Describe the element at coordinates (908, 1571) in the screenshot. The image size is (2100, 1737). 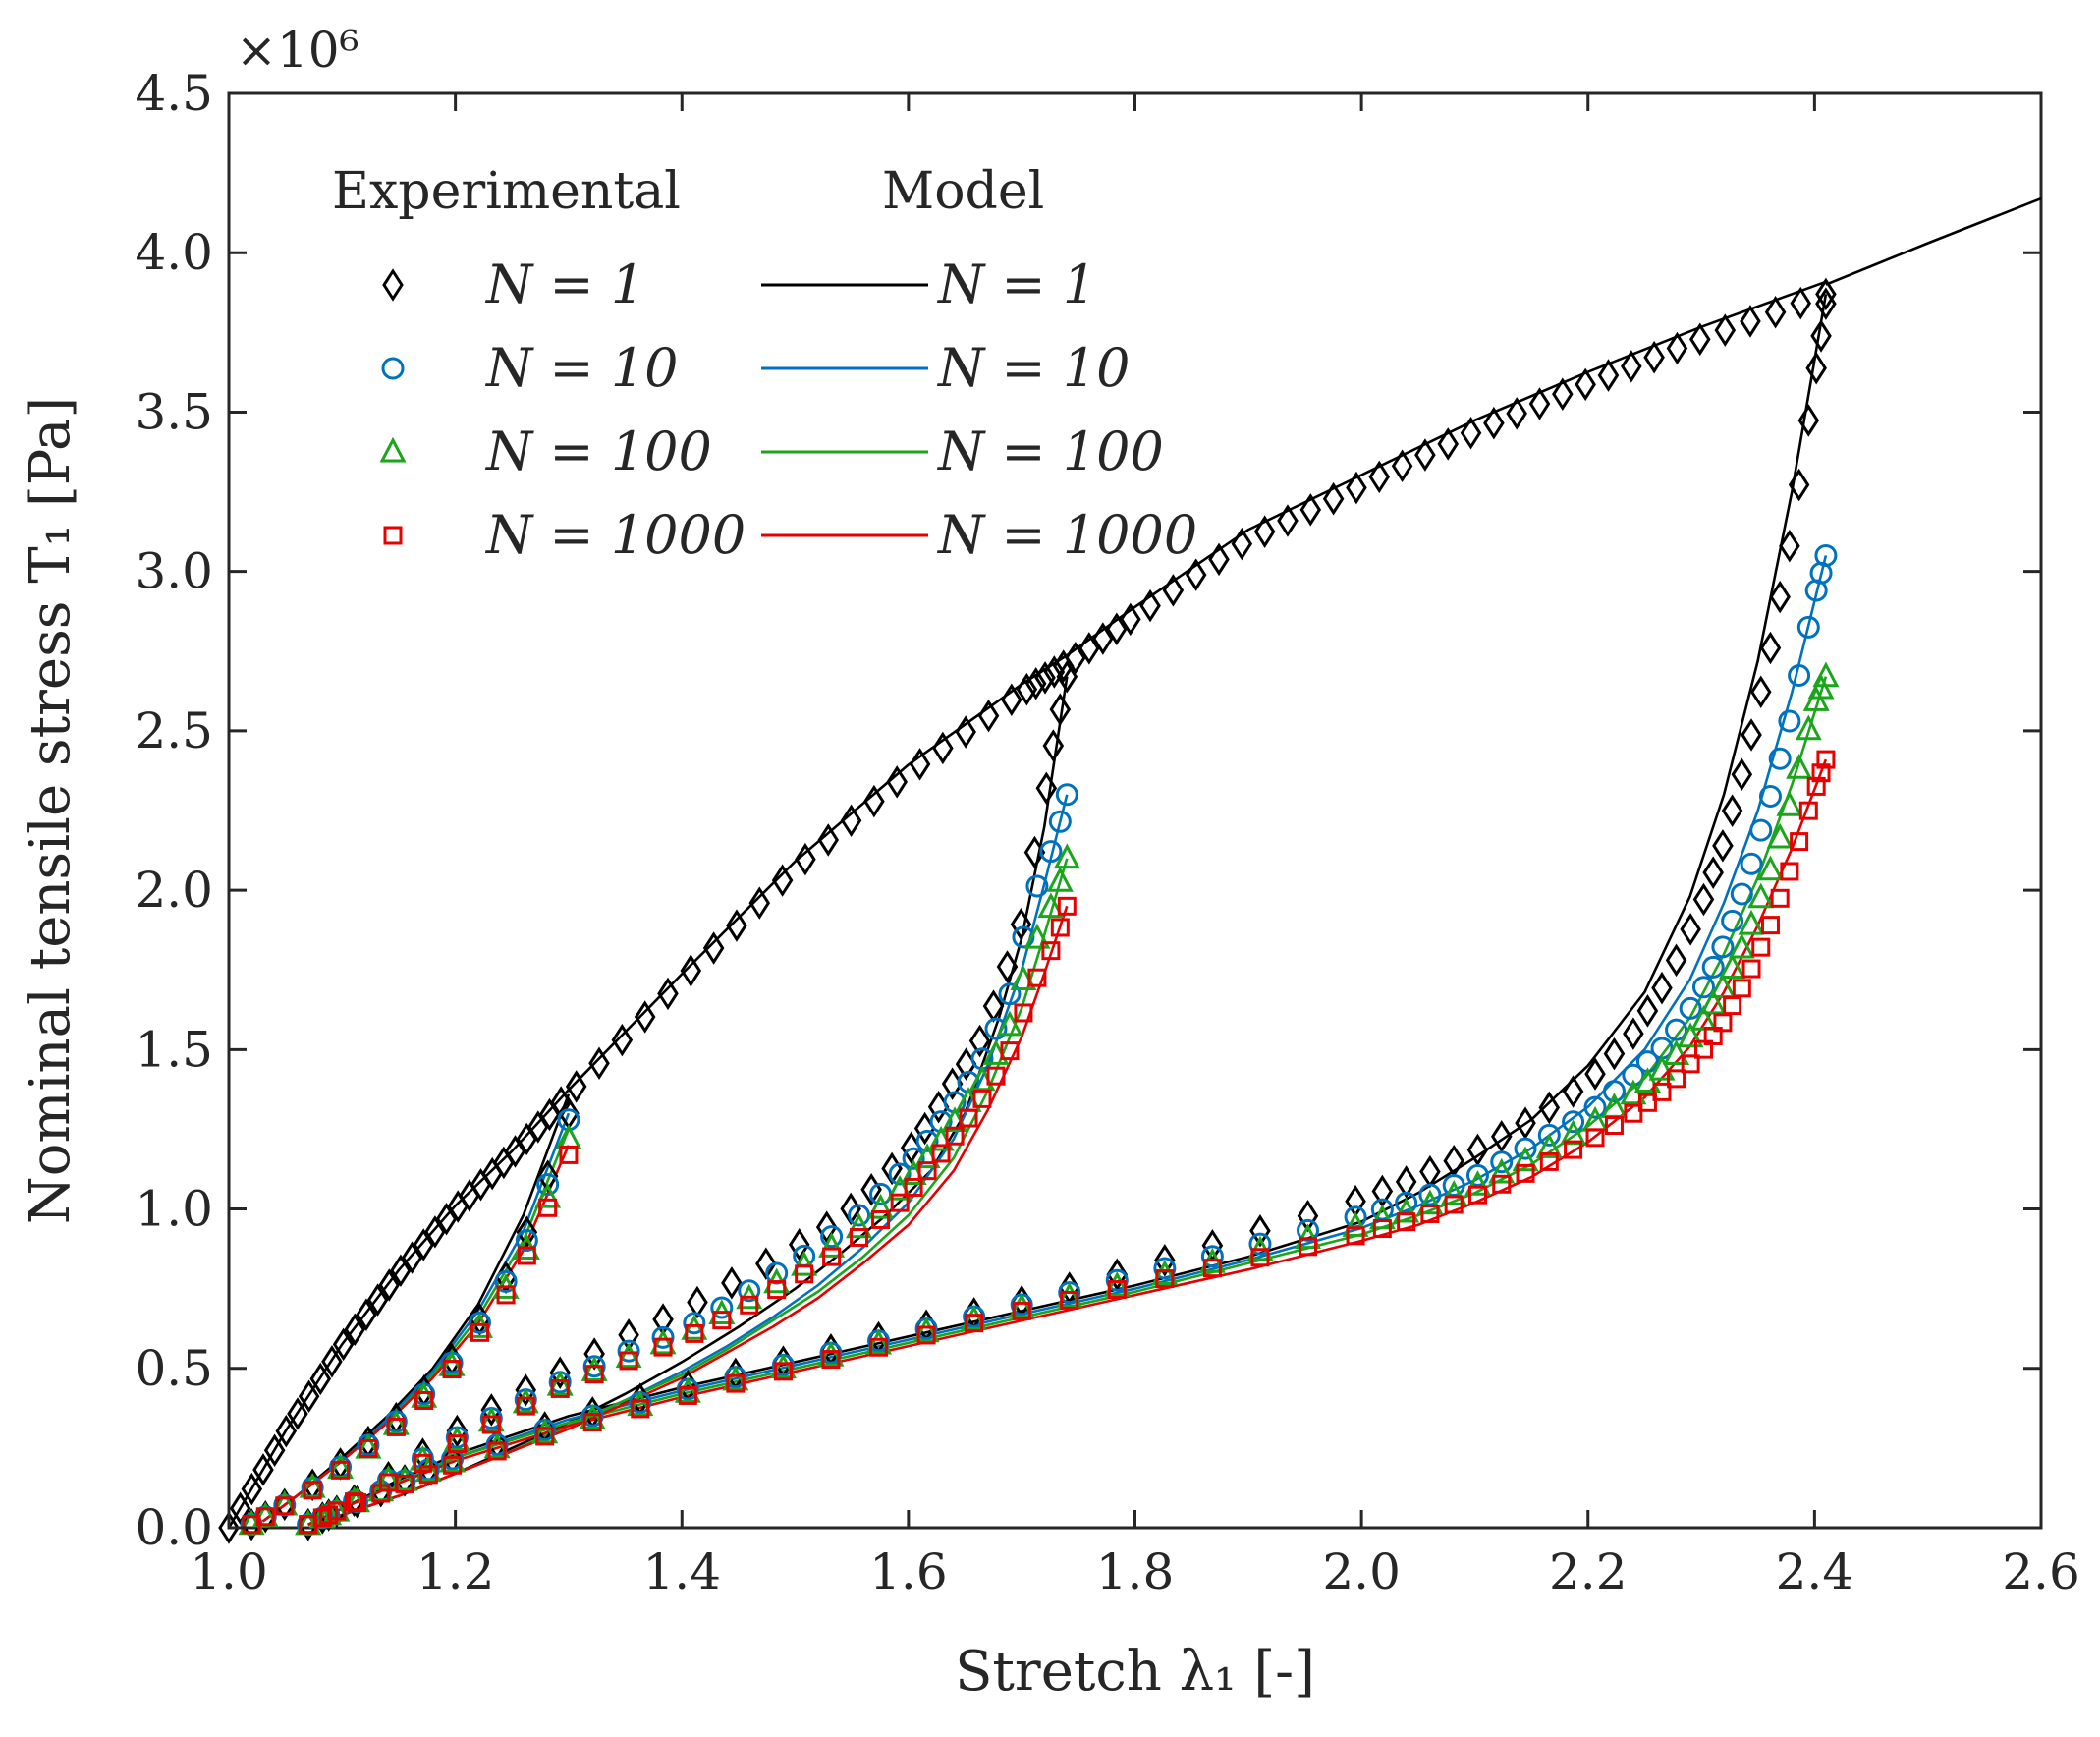
I see `x-tick-label: 1.6` at that location.